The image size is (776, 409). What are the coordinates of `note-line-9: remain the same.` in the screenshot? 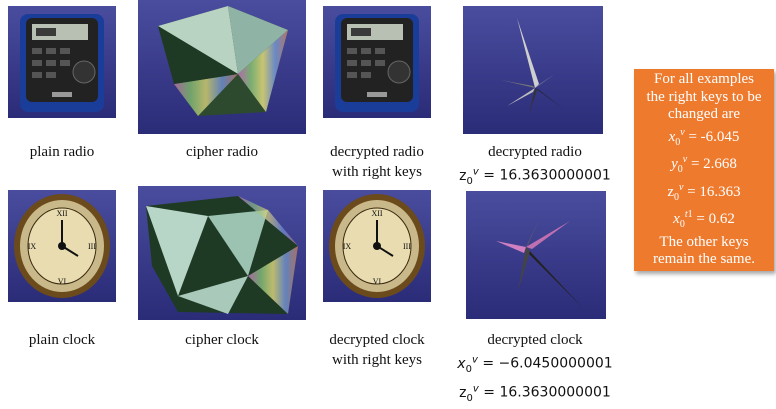 It's located at (704, 260).